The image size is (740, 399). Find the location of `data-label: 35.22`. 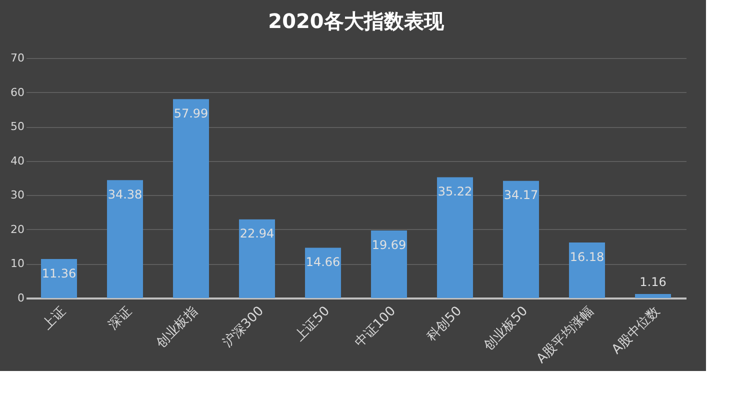

data-label: 35.22 is located at coordinates (455, 191).